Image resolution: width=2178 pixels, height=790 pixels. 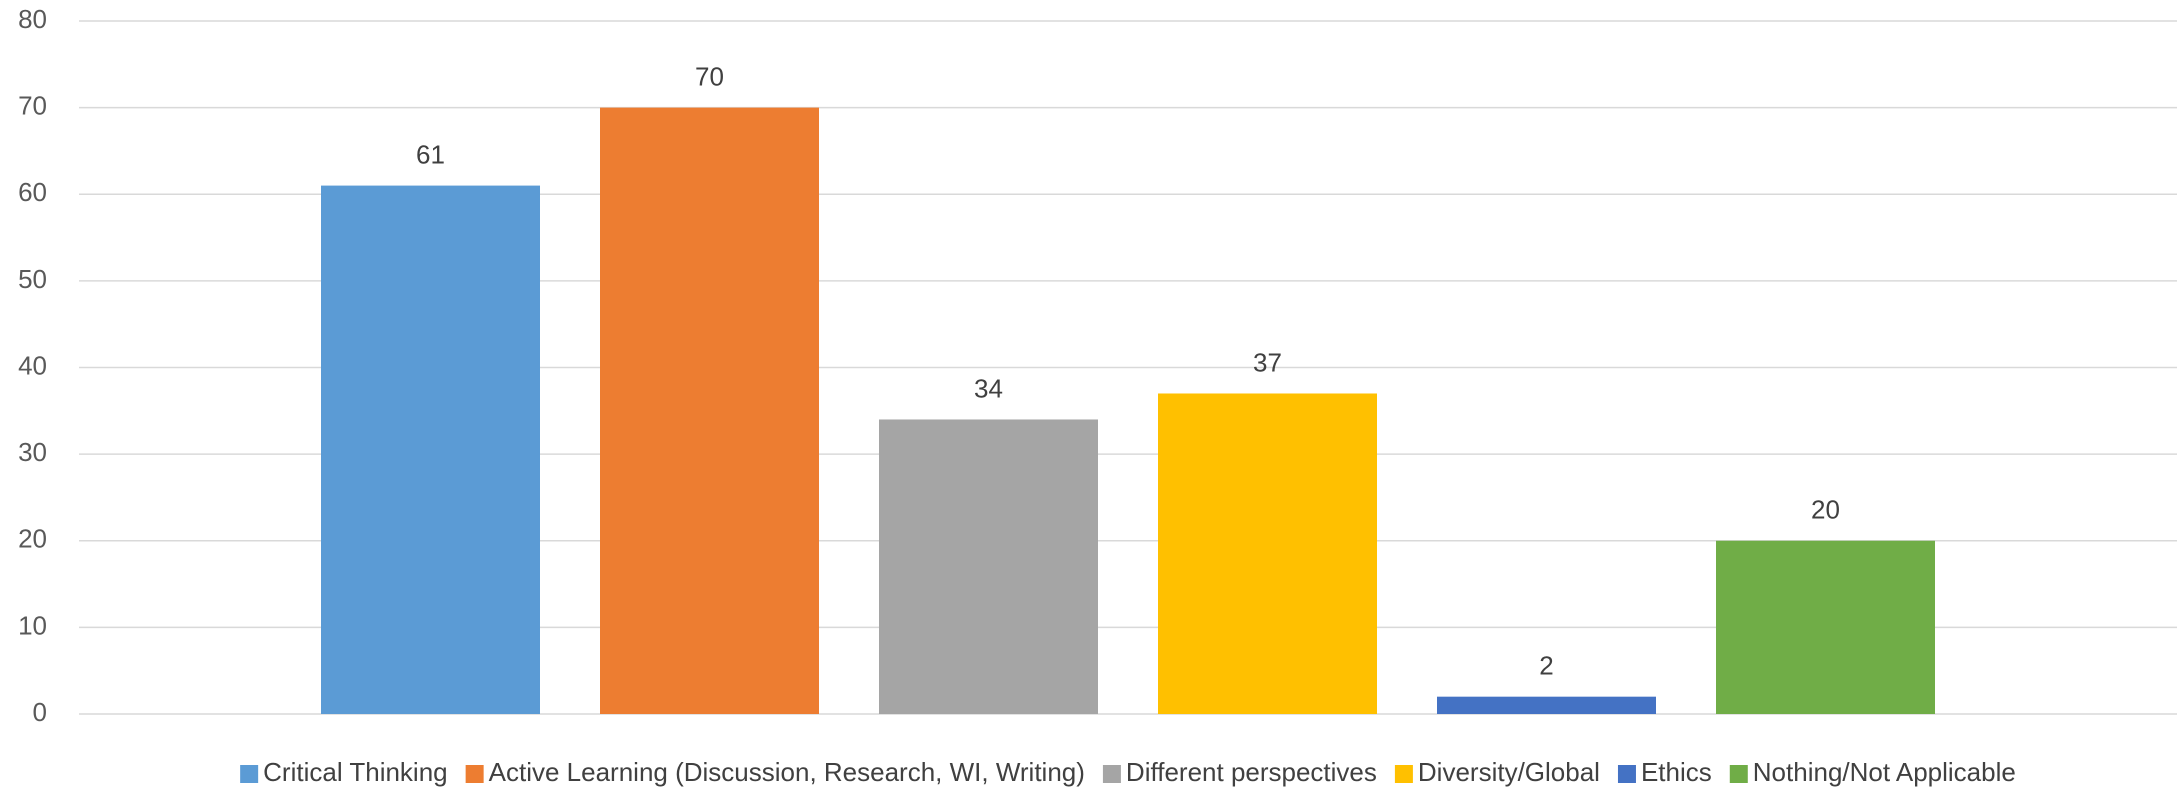 I want to click on y-tick-label: 70, so click(x=32, y=106).